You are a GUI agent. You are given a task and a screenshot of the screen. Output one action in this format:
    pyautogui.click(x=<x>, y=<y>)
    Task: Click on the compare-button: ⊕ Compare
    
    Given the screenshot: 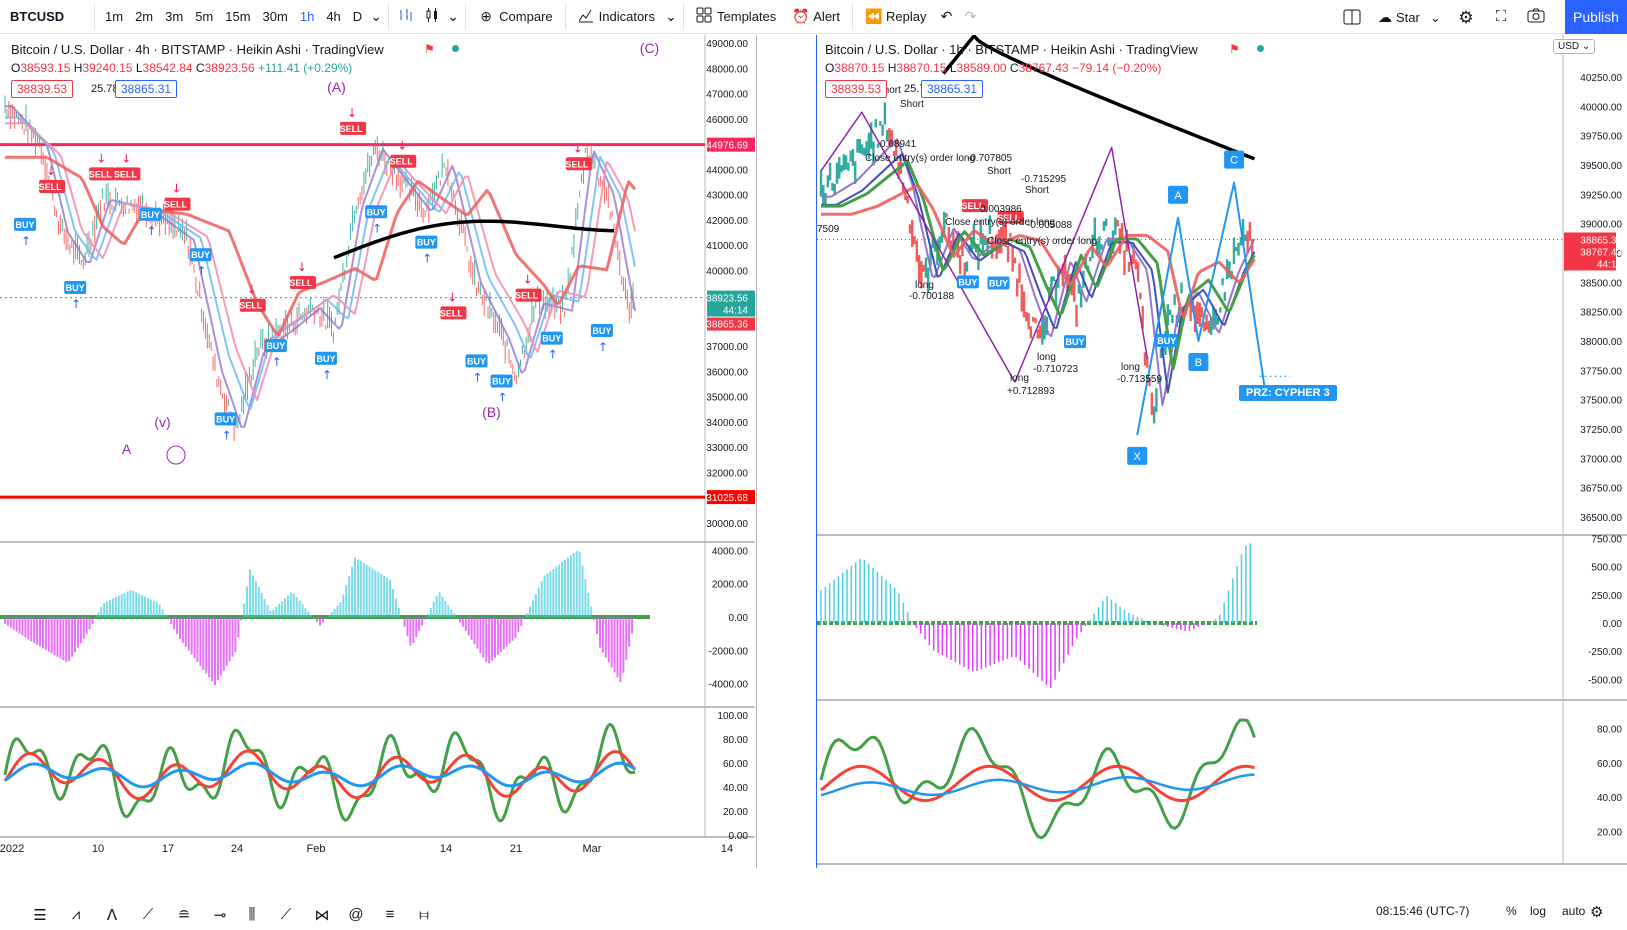 What is the action you would take?
    pyautogui.click(x=515, y=16)
    